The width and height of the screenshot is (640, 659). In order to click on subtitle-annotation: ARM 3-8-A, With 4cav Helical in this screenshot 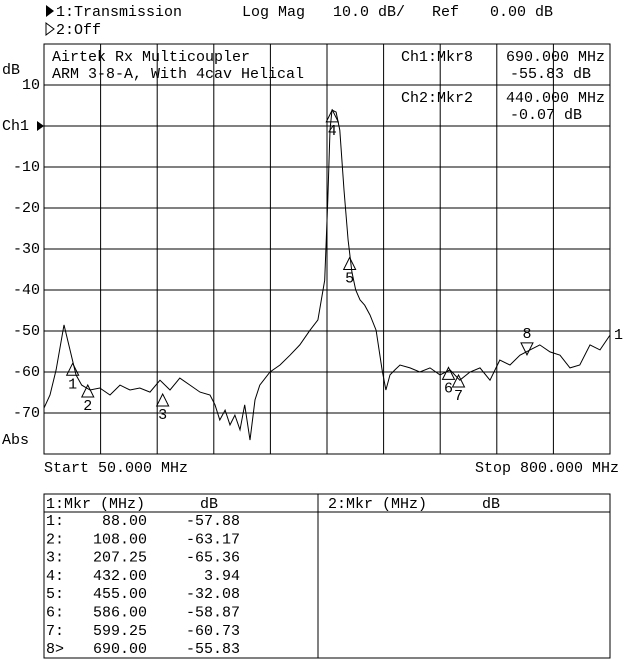, I will do `click(178, 74)`.